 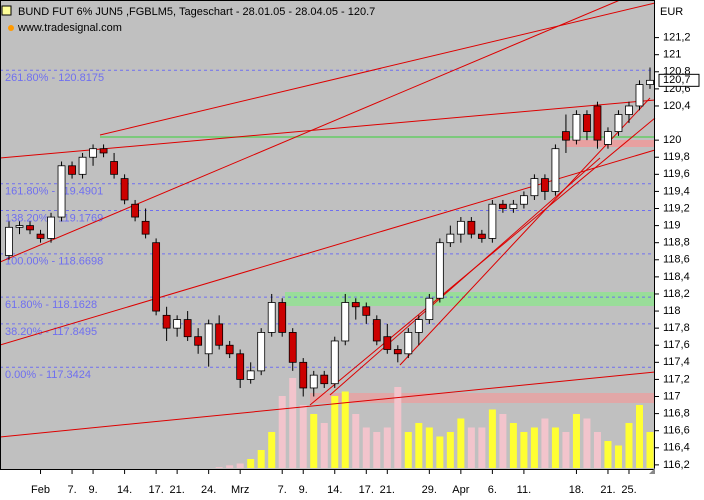 What do you see at coordinates (429, 490) in the screenshot?
I see `x-tick-label: 29.` at bounding box center [429, 490].